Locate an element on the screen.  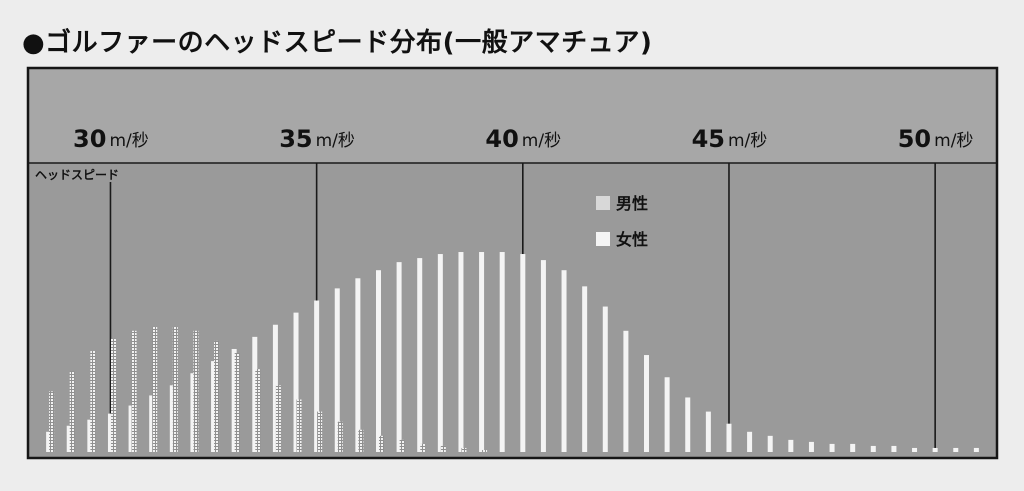
tick-label-30: 30 is located at coordinates (89, 139).